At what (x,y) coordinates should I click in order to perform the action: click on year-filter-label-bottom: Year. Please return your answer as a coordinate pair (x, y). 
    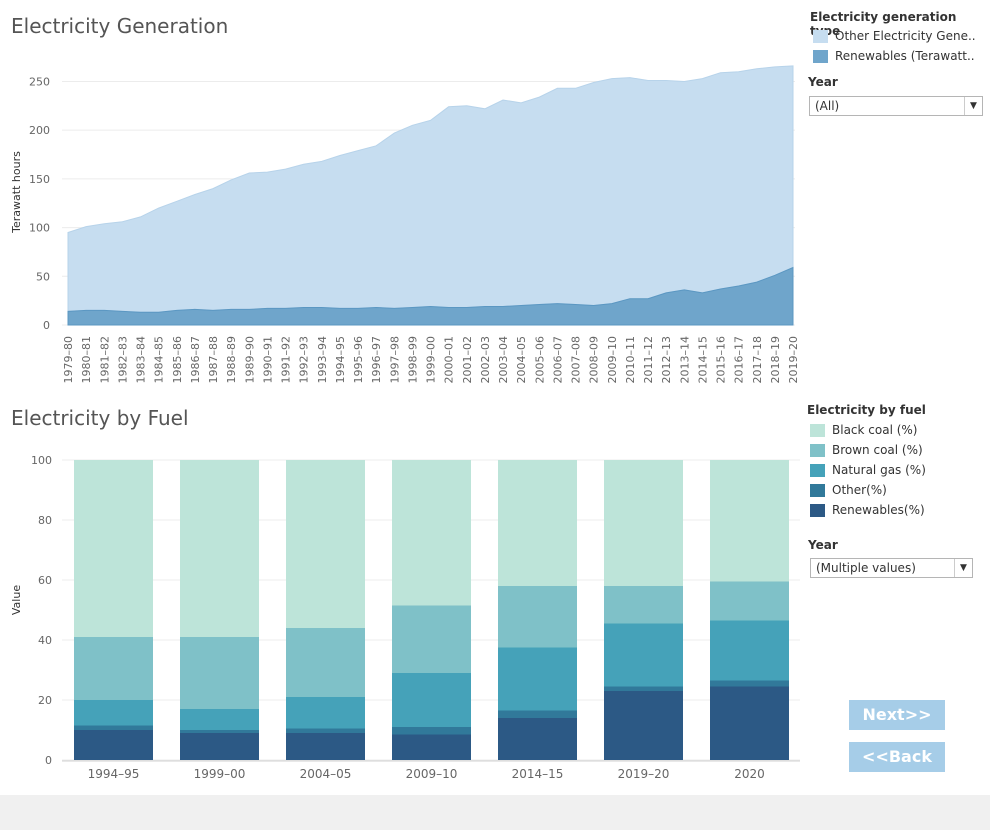
    Looking at the image, I should click on (823, 545).